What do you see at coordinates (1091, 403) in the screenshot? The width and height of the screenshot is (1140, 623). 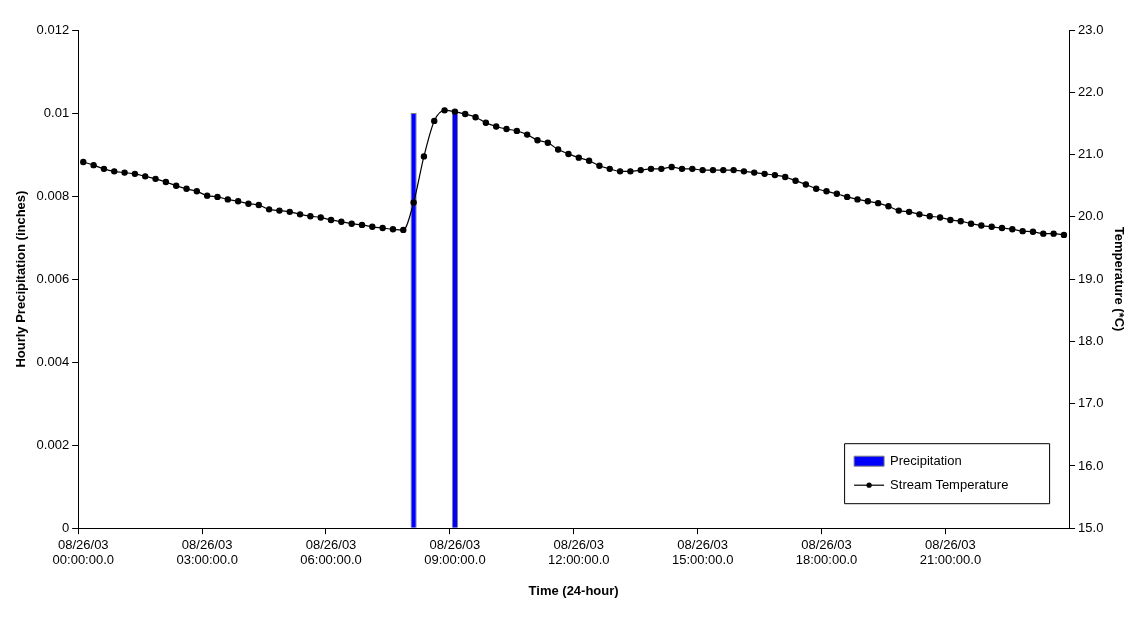 I see `y2-tick-label: 17.0` at bounding box center [1091, 403].